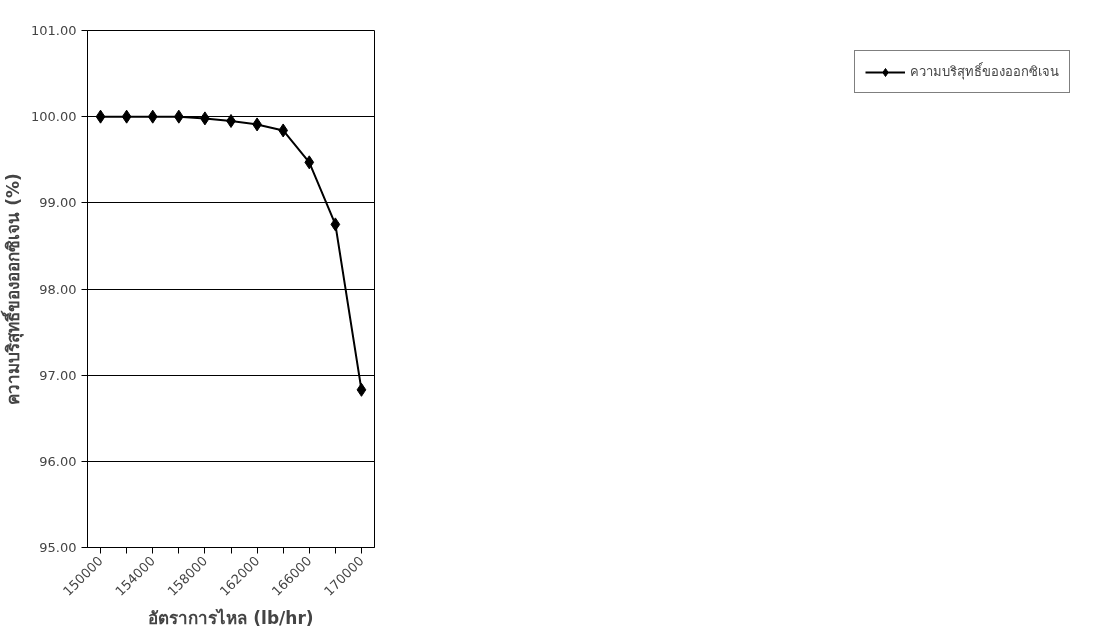 The image size is (1097, 637). I want to click on y-tick-label: 100.00, so click(54, 117).